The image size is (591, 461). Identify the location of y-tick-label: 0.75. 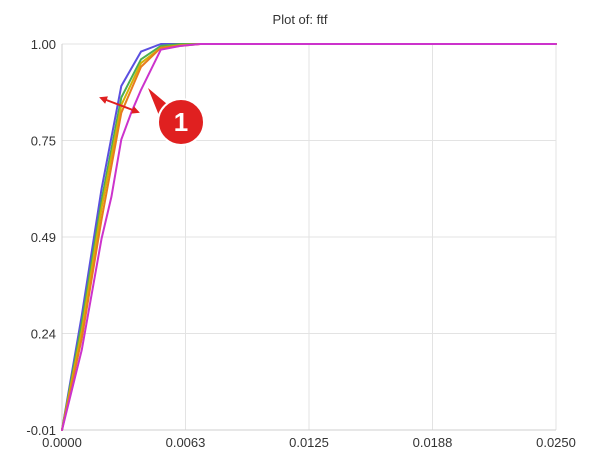
(43, 141).